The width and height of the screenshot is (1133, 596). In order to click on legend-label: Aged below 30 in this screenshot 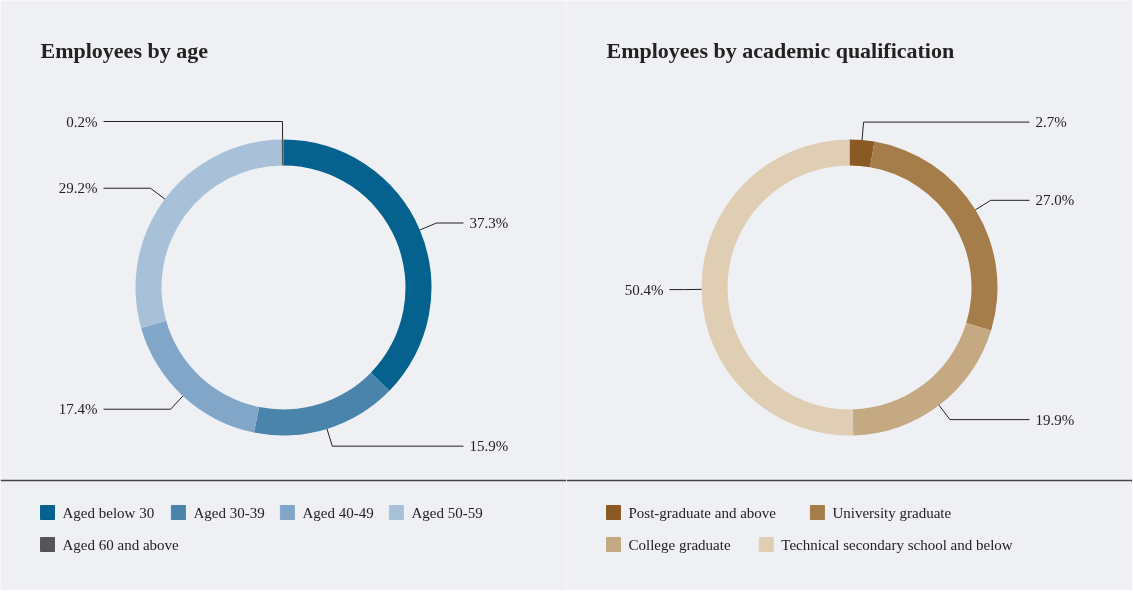, I will do `click(108, 512)`.